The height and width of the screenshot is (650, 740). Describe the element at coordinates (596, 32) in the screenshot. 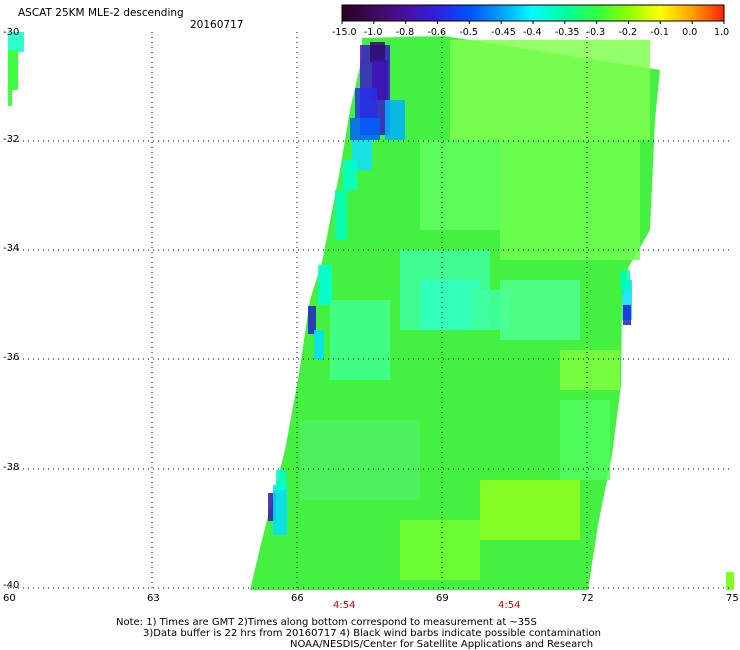

I see `colorbar-label: -0.3` at that location.